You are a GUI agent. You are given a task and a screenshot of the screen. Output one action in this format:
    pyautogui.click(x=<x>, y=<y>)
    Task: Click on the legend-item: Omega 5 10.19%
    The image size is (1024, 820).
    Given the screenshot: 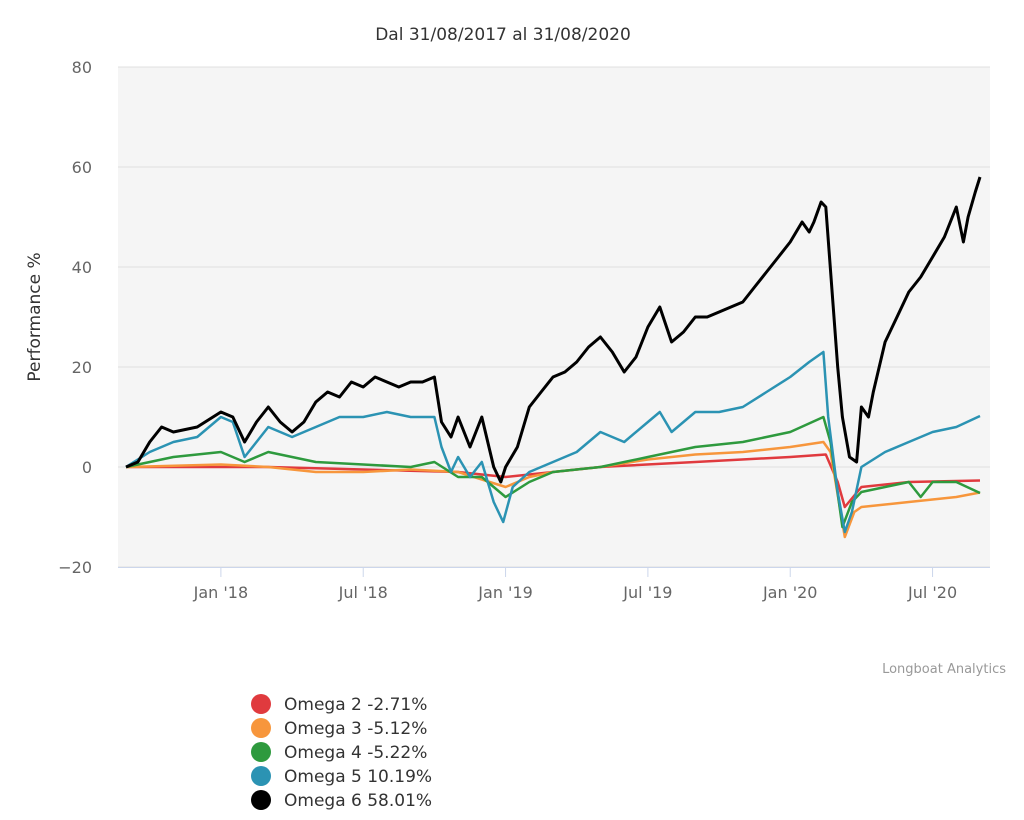 What is the action you would take?
    pyautogui.click(x=341, y=776)
    